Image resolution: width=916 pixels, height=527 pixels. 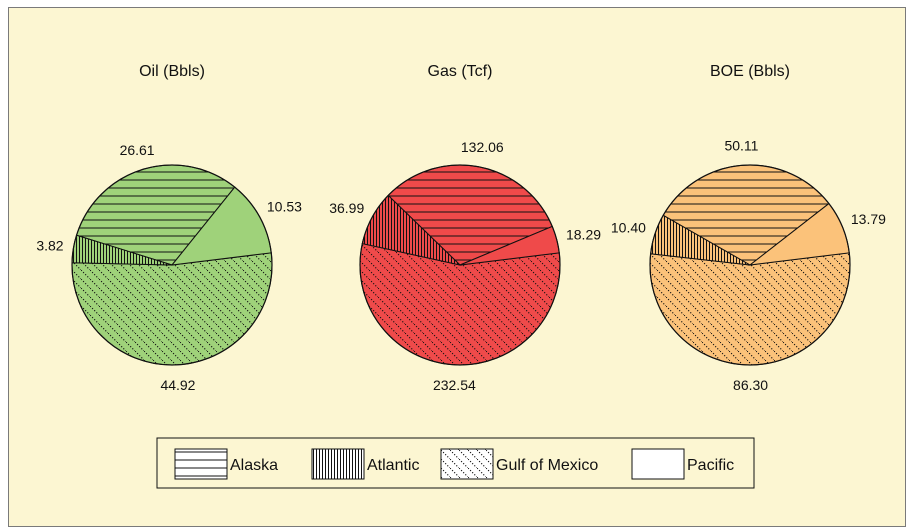 I want to click on pie-title: Gas (Tcf), so click(x=460, y=71).